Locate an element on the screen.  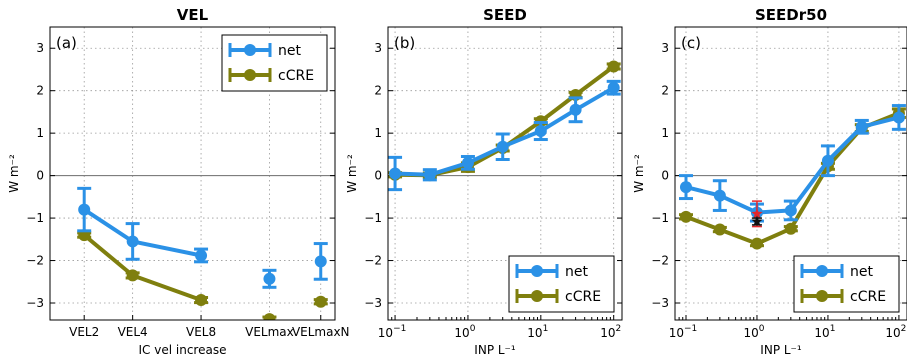
panel-title: SEEDr50 is located at coordinates (791, 15).